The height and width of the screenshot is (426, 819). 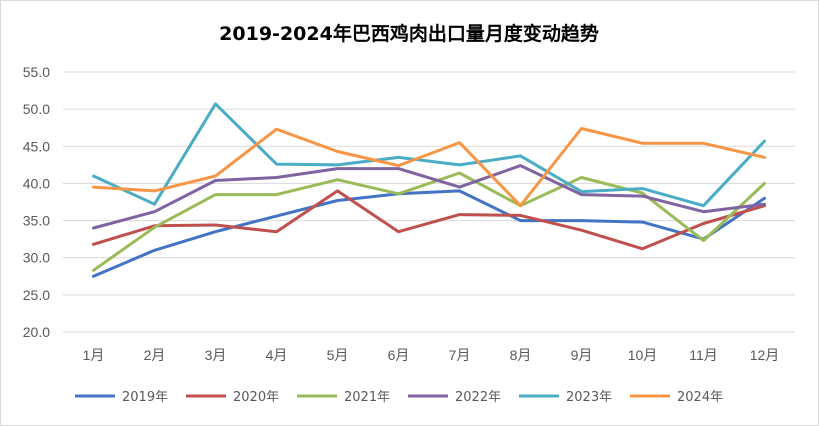 I want to click on legend: 2019年 2020年 2021年 2022年 2023年 2024年, so click(x=399, y=397).